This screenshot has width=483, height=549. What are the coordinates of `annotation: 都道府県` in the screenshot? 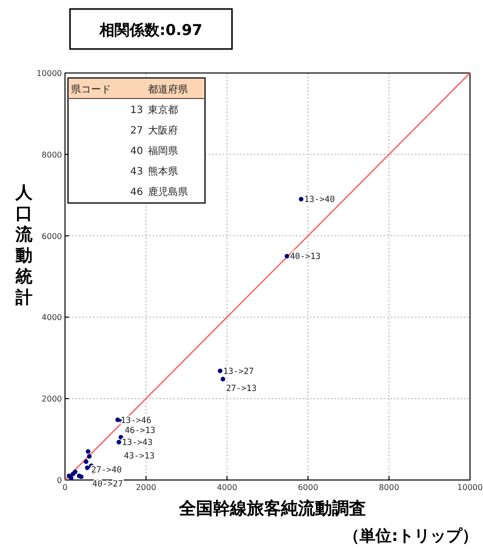 It's located at (168, 90).